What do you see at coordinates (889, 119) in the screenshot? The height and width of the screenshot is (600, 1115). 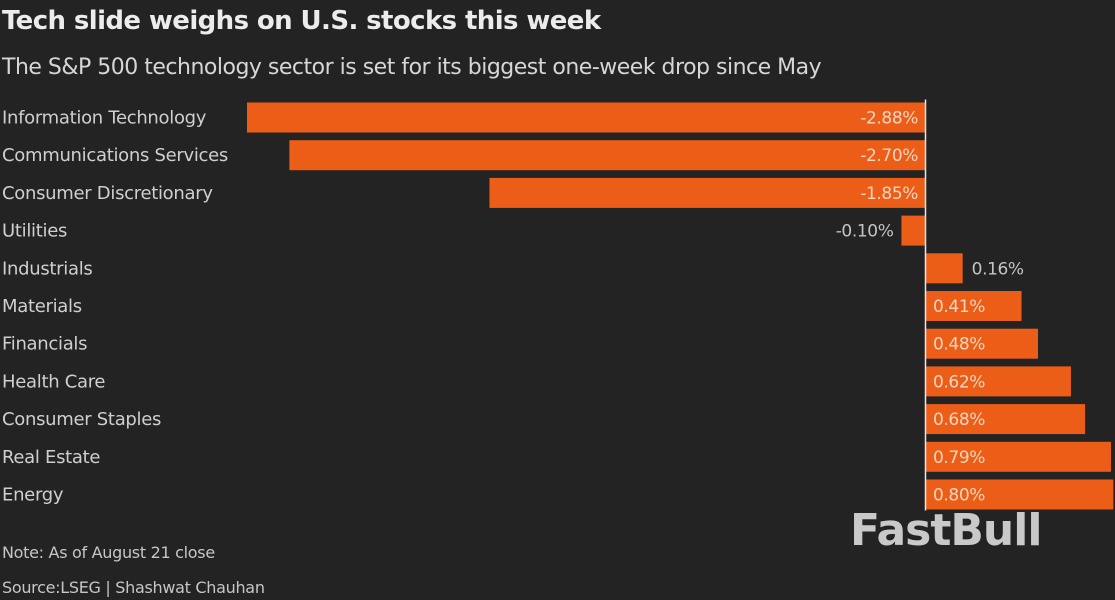 I see `value-label-information-technology: -2.88%` at bounding box center [889, 119].